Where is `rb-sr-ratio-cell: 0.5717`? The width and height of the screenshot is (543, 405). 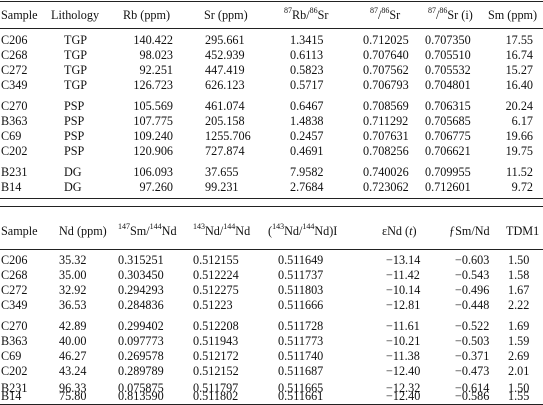 rb-sr-ratio-cell: 0.5717 is located at coordinates (307, 85).